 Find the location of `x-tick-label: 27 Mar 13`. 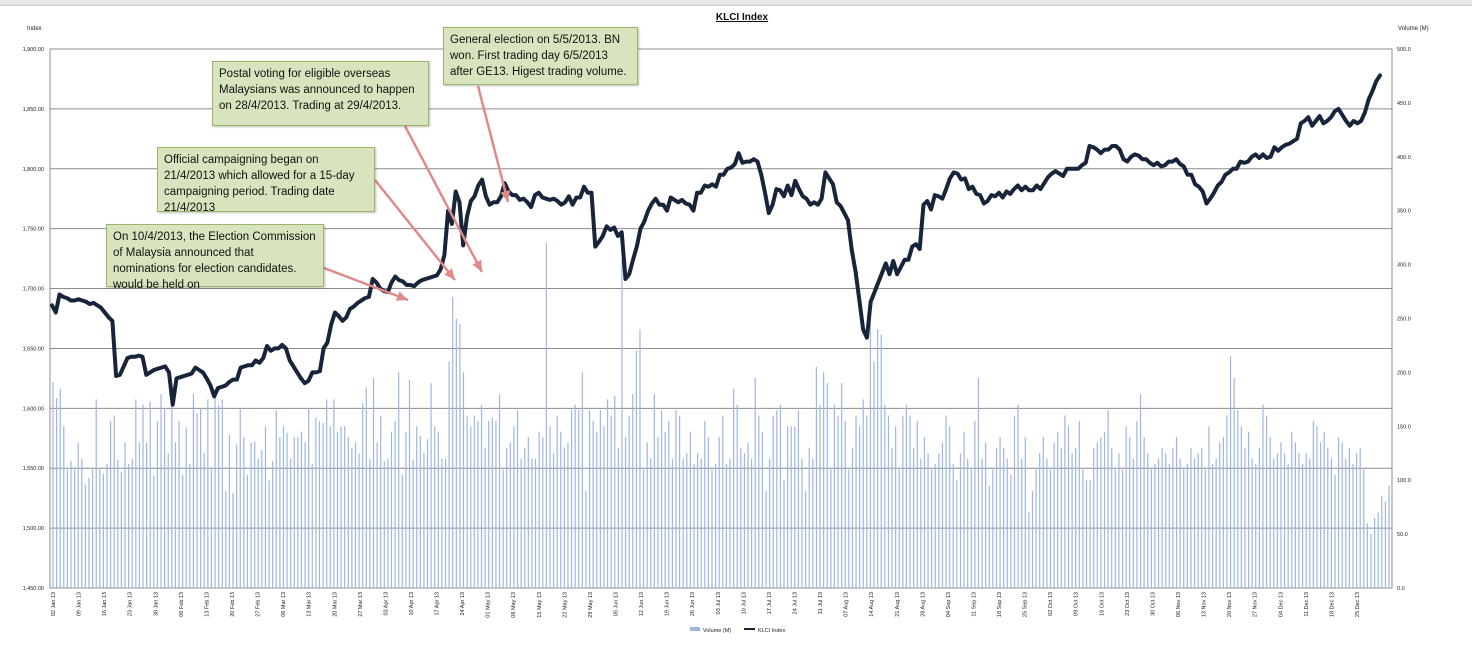

x-tick-label: 27 Mar 13 is located at coordinates (361, 604).